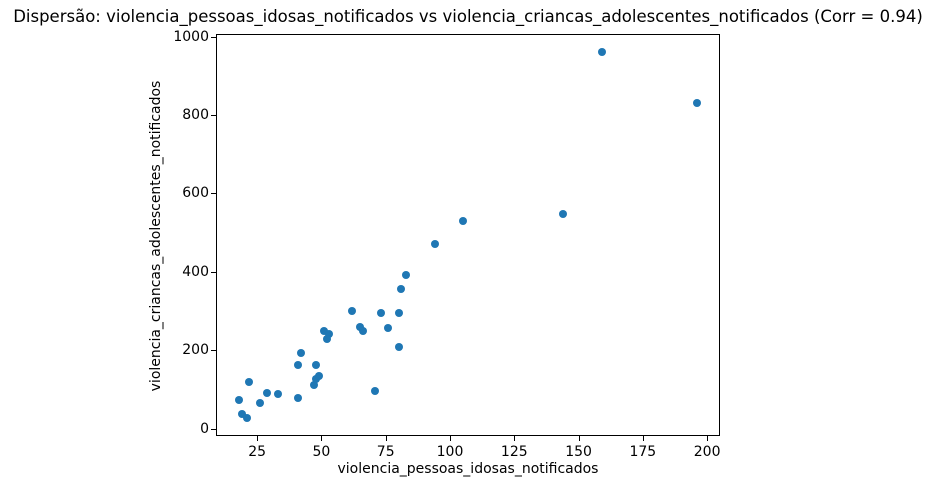 The image size is (936, 490). What do you see at coordinates (204, 428) in the screenshot?
I see `y-tick-label: 0` at bounding box center [204, 428].